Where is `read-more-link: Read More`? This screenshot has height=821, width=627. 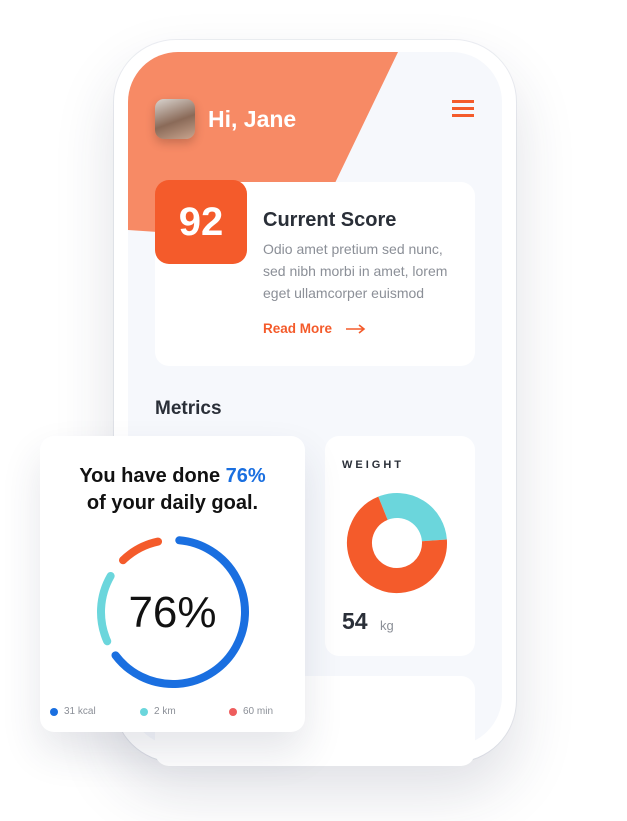
read-more-link: Read More is located at coordinates (314, 328).